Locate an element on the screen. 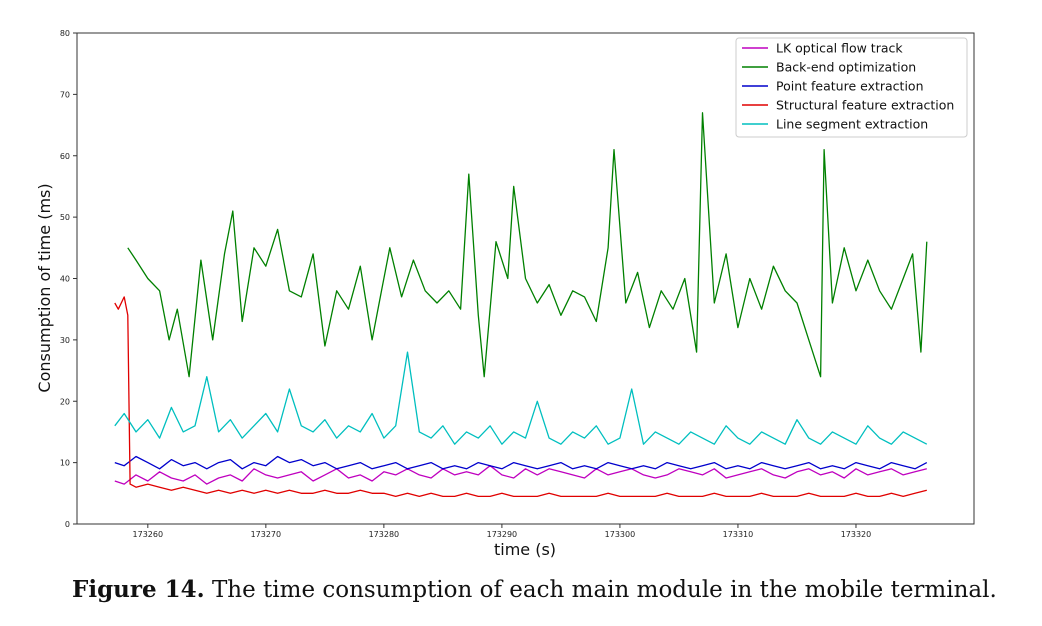  y-tick-label: 40 is located at coordinates (65, 279).